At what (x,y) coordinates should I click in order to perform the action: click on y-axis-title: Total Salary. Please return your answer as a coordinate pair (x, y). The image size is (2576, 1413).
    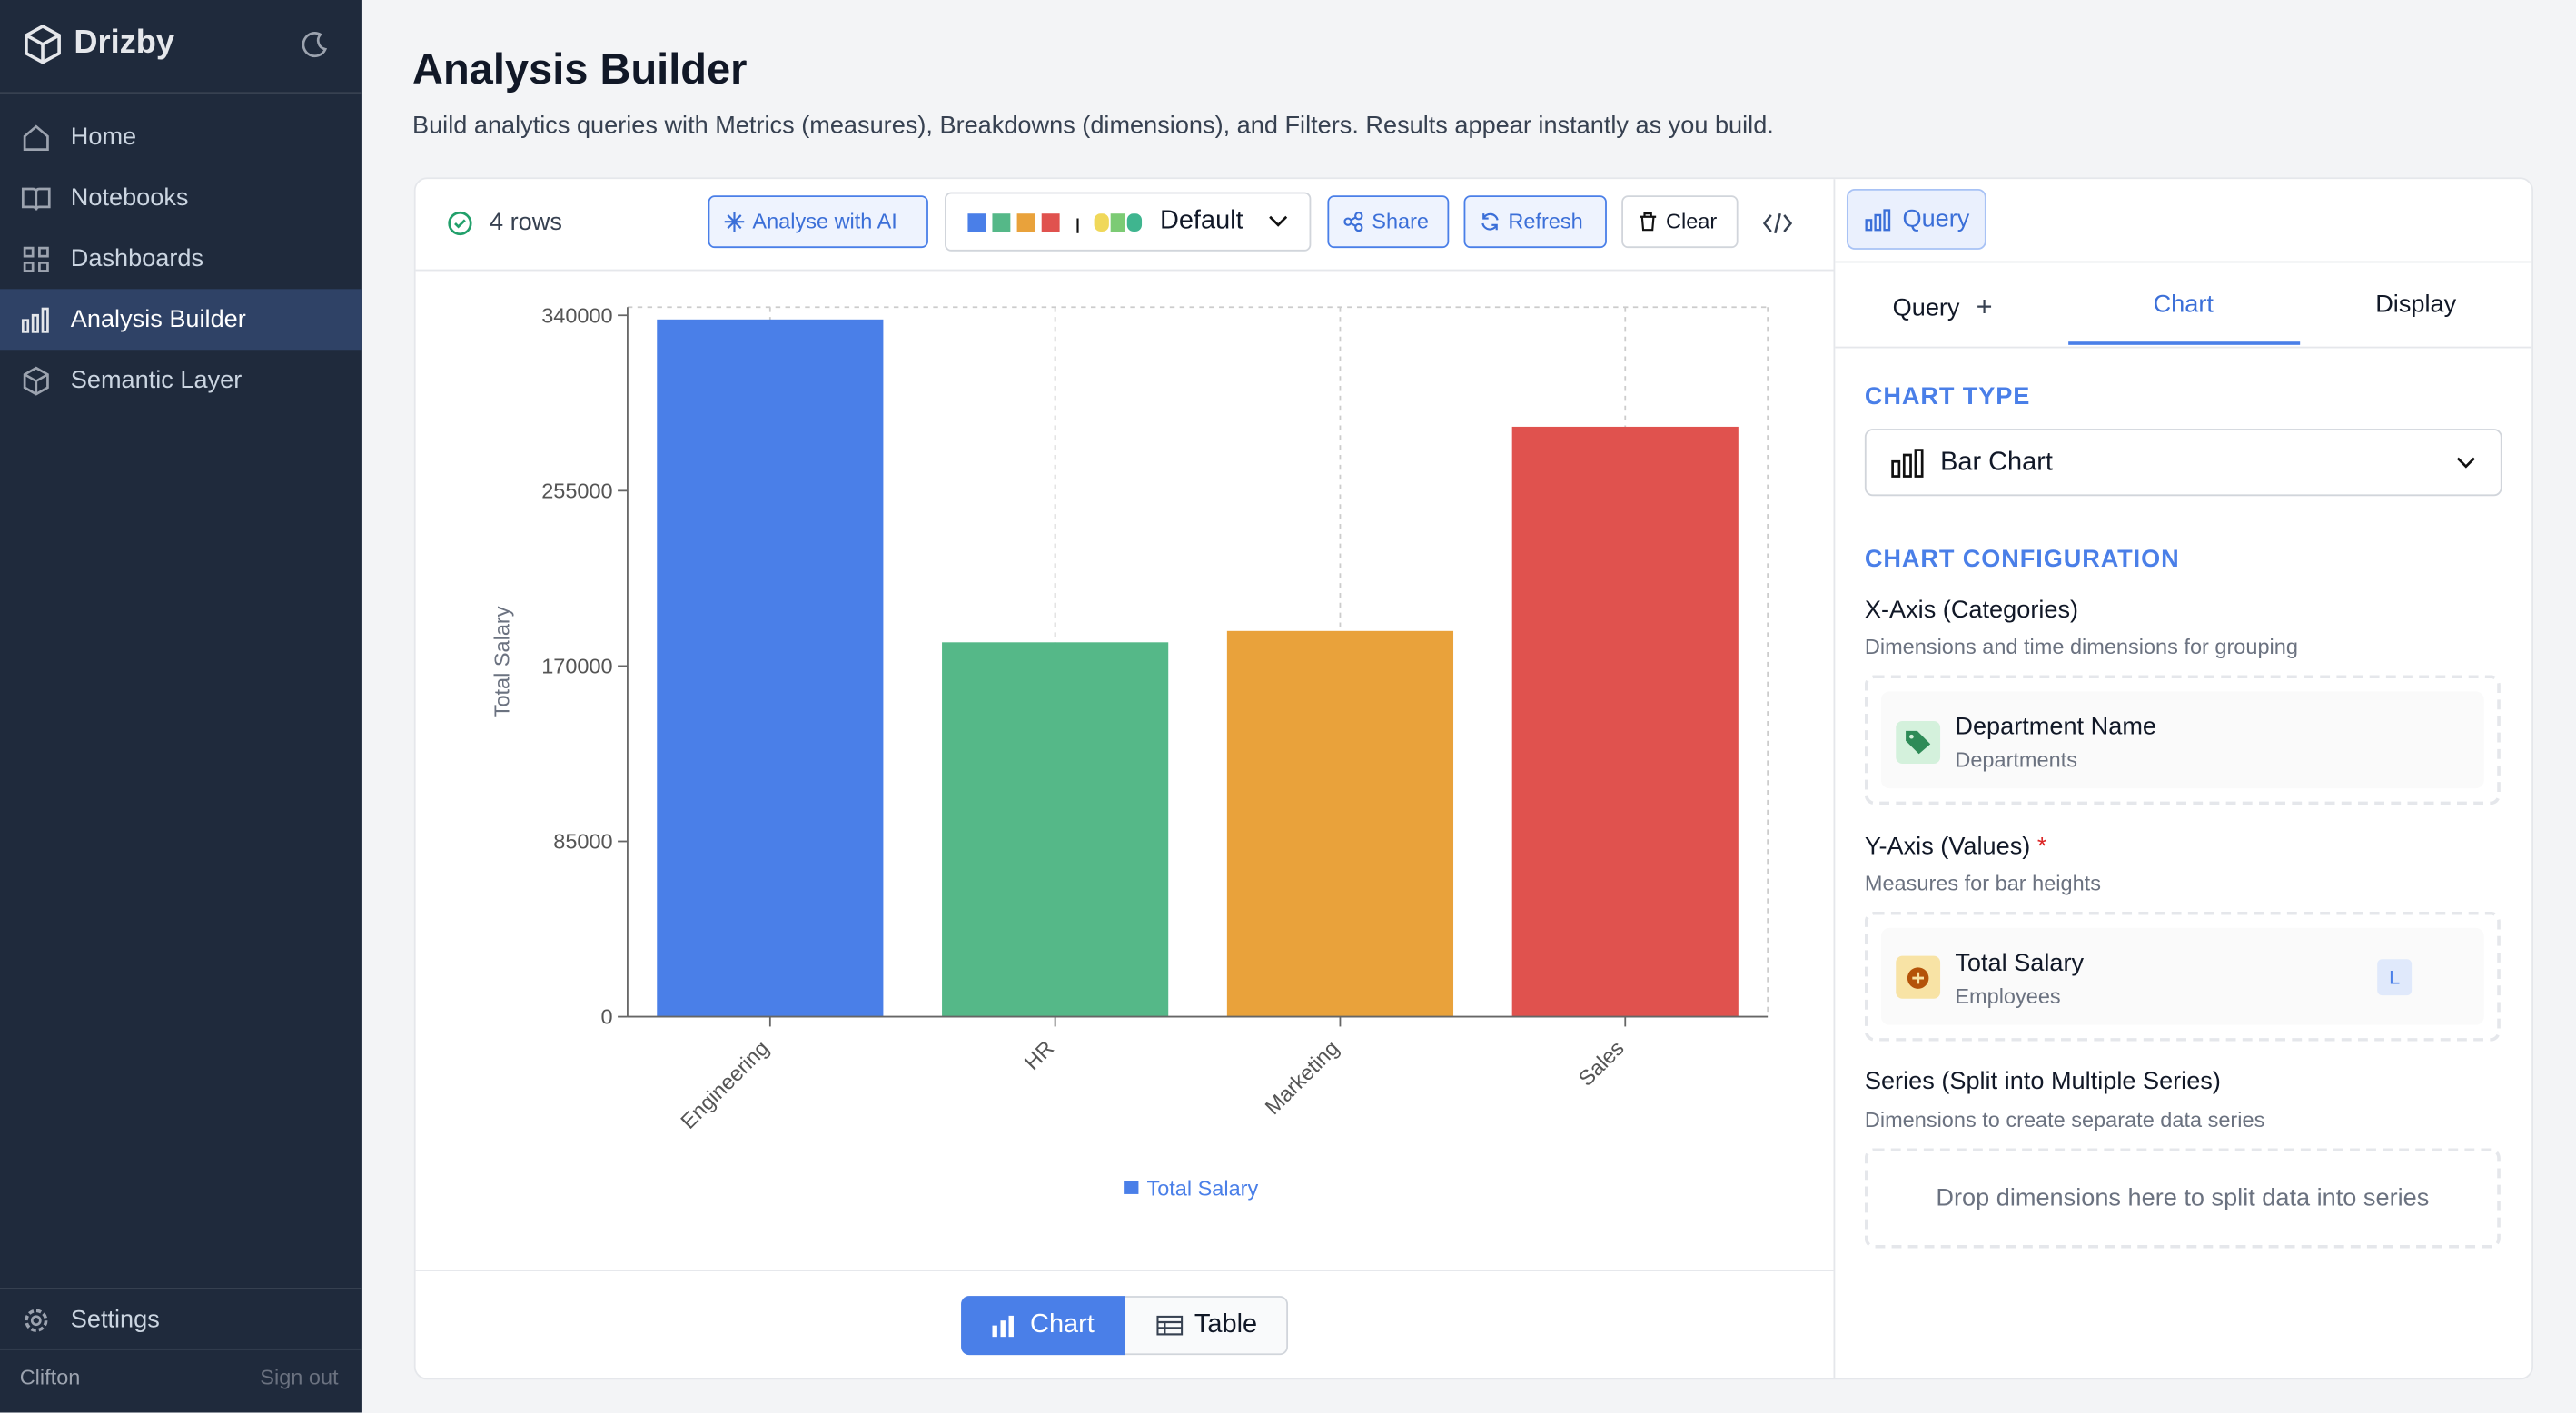
    Looking at the image, I should click on (502, 661).